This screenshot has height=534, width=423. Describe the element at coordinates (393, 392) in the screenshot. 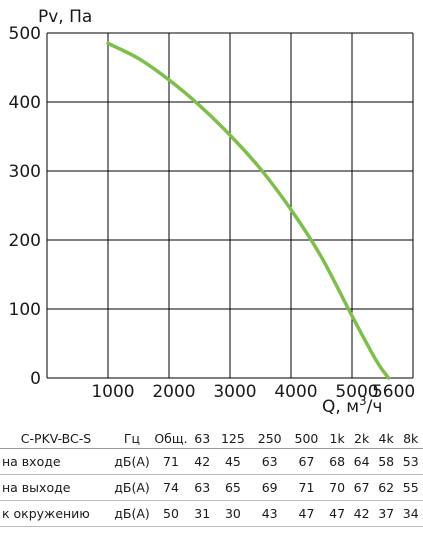

I see `x-tick-label: 5600` at that location.